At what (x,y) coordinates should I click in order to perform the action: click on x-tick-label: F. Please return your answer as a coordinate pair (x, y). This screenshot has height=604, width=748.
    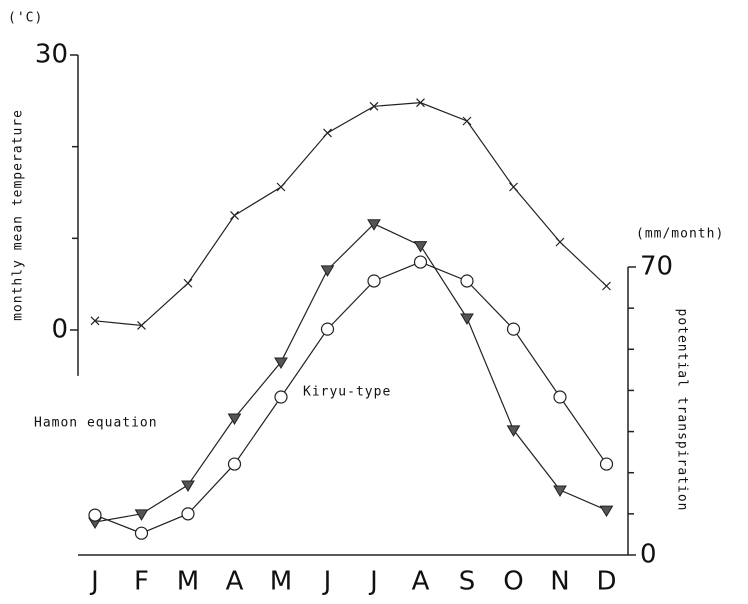
    Looking at the image, I should click on (141, 582).